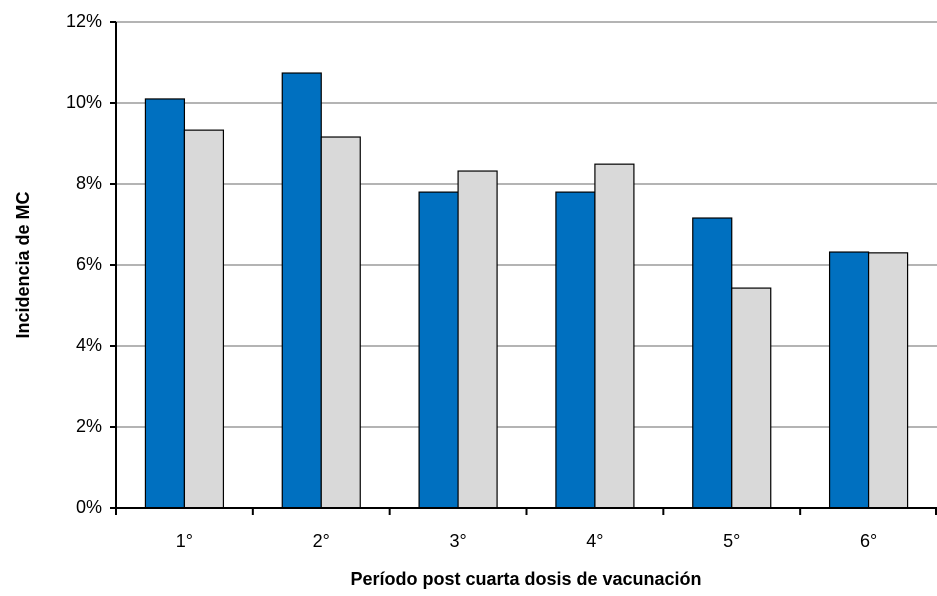 This screenshot has width=937, height=596. What do you see at coordinates (184, 541) in the screenshot?
I see `x-tick-label: 1°` at bounding box center [184, 541].